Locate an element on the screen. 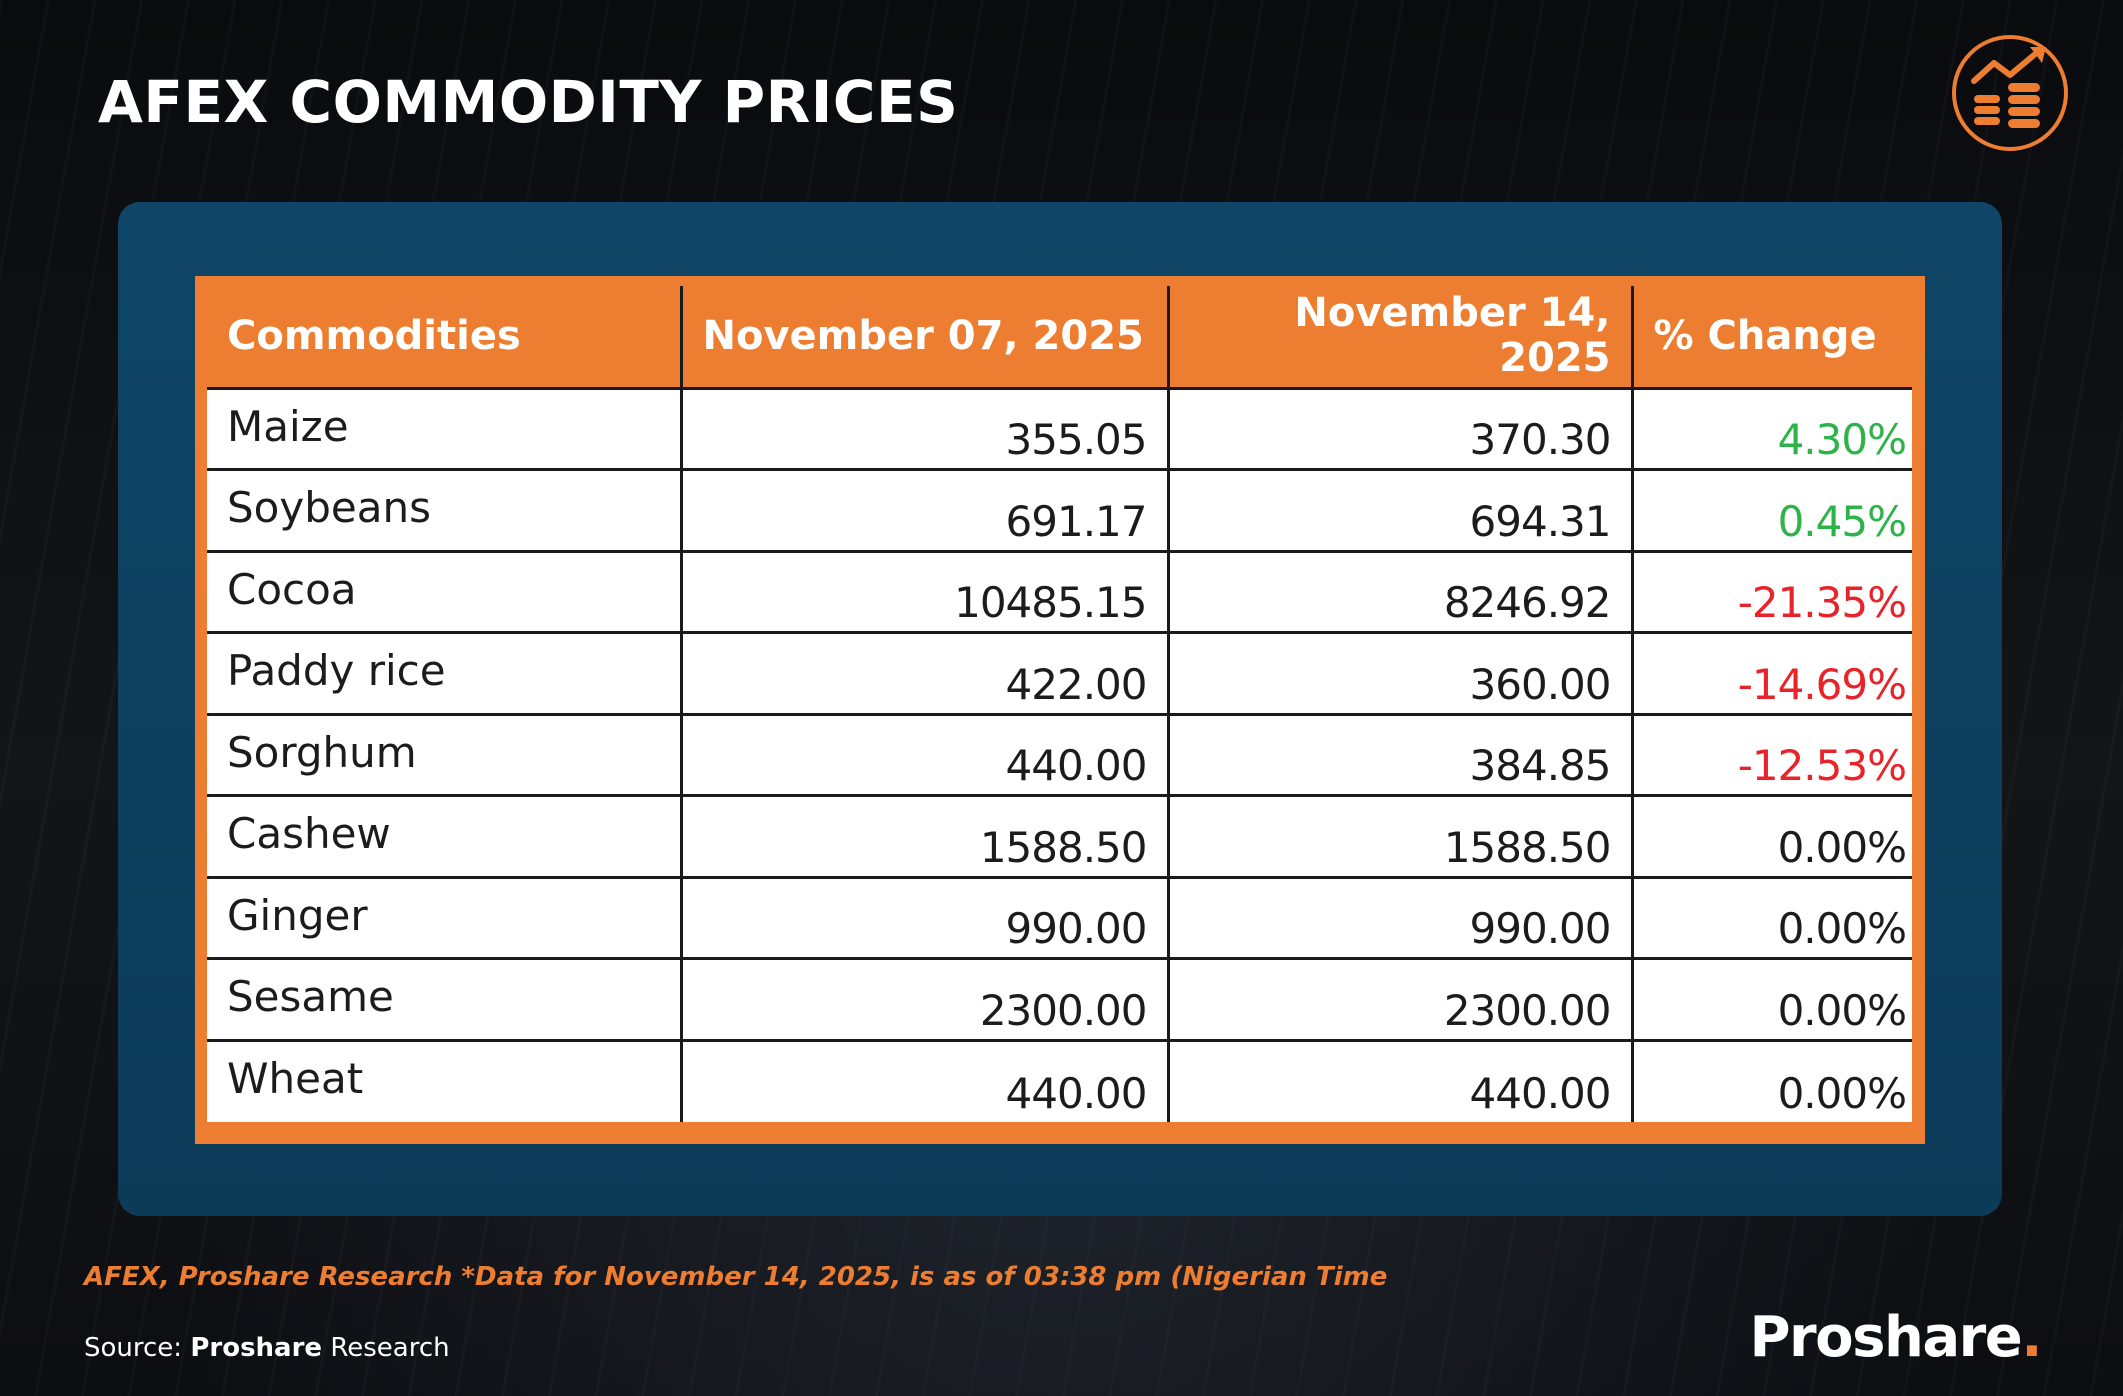 This screenshot has height=1396, width=2123. price-nov07: 2300.00 is located at coordinates (925, 1000).